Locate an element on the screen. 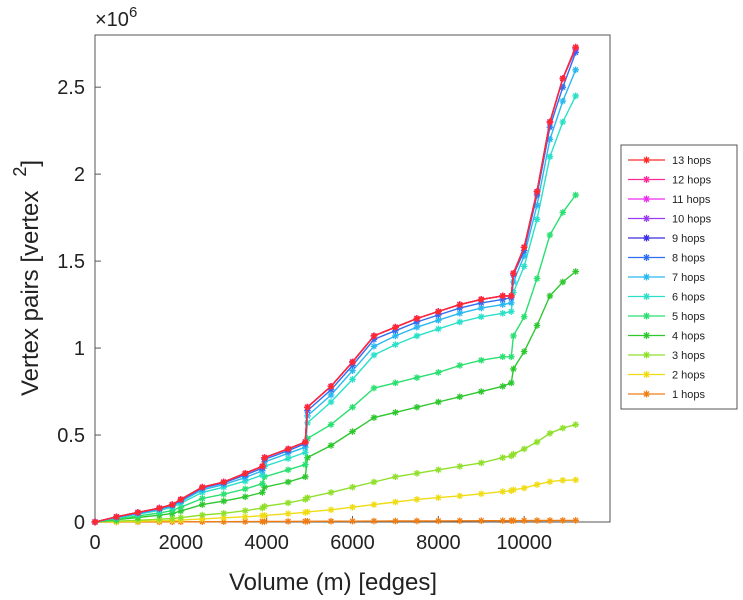 The height and width of the screenshot is (600, 743). y-axis-label-main: Vertex pairs [vertex is located at coordinates (30, 293).